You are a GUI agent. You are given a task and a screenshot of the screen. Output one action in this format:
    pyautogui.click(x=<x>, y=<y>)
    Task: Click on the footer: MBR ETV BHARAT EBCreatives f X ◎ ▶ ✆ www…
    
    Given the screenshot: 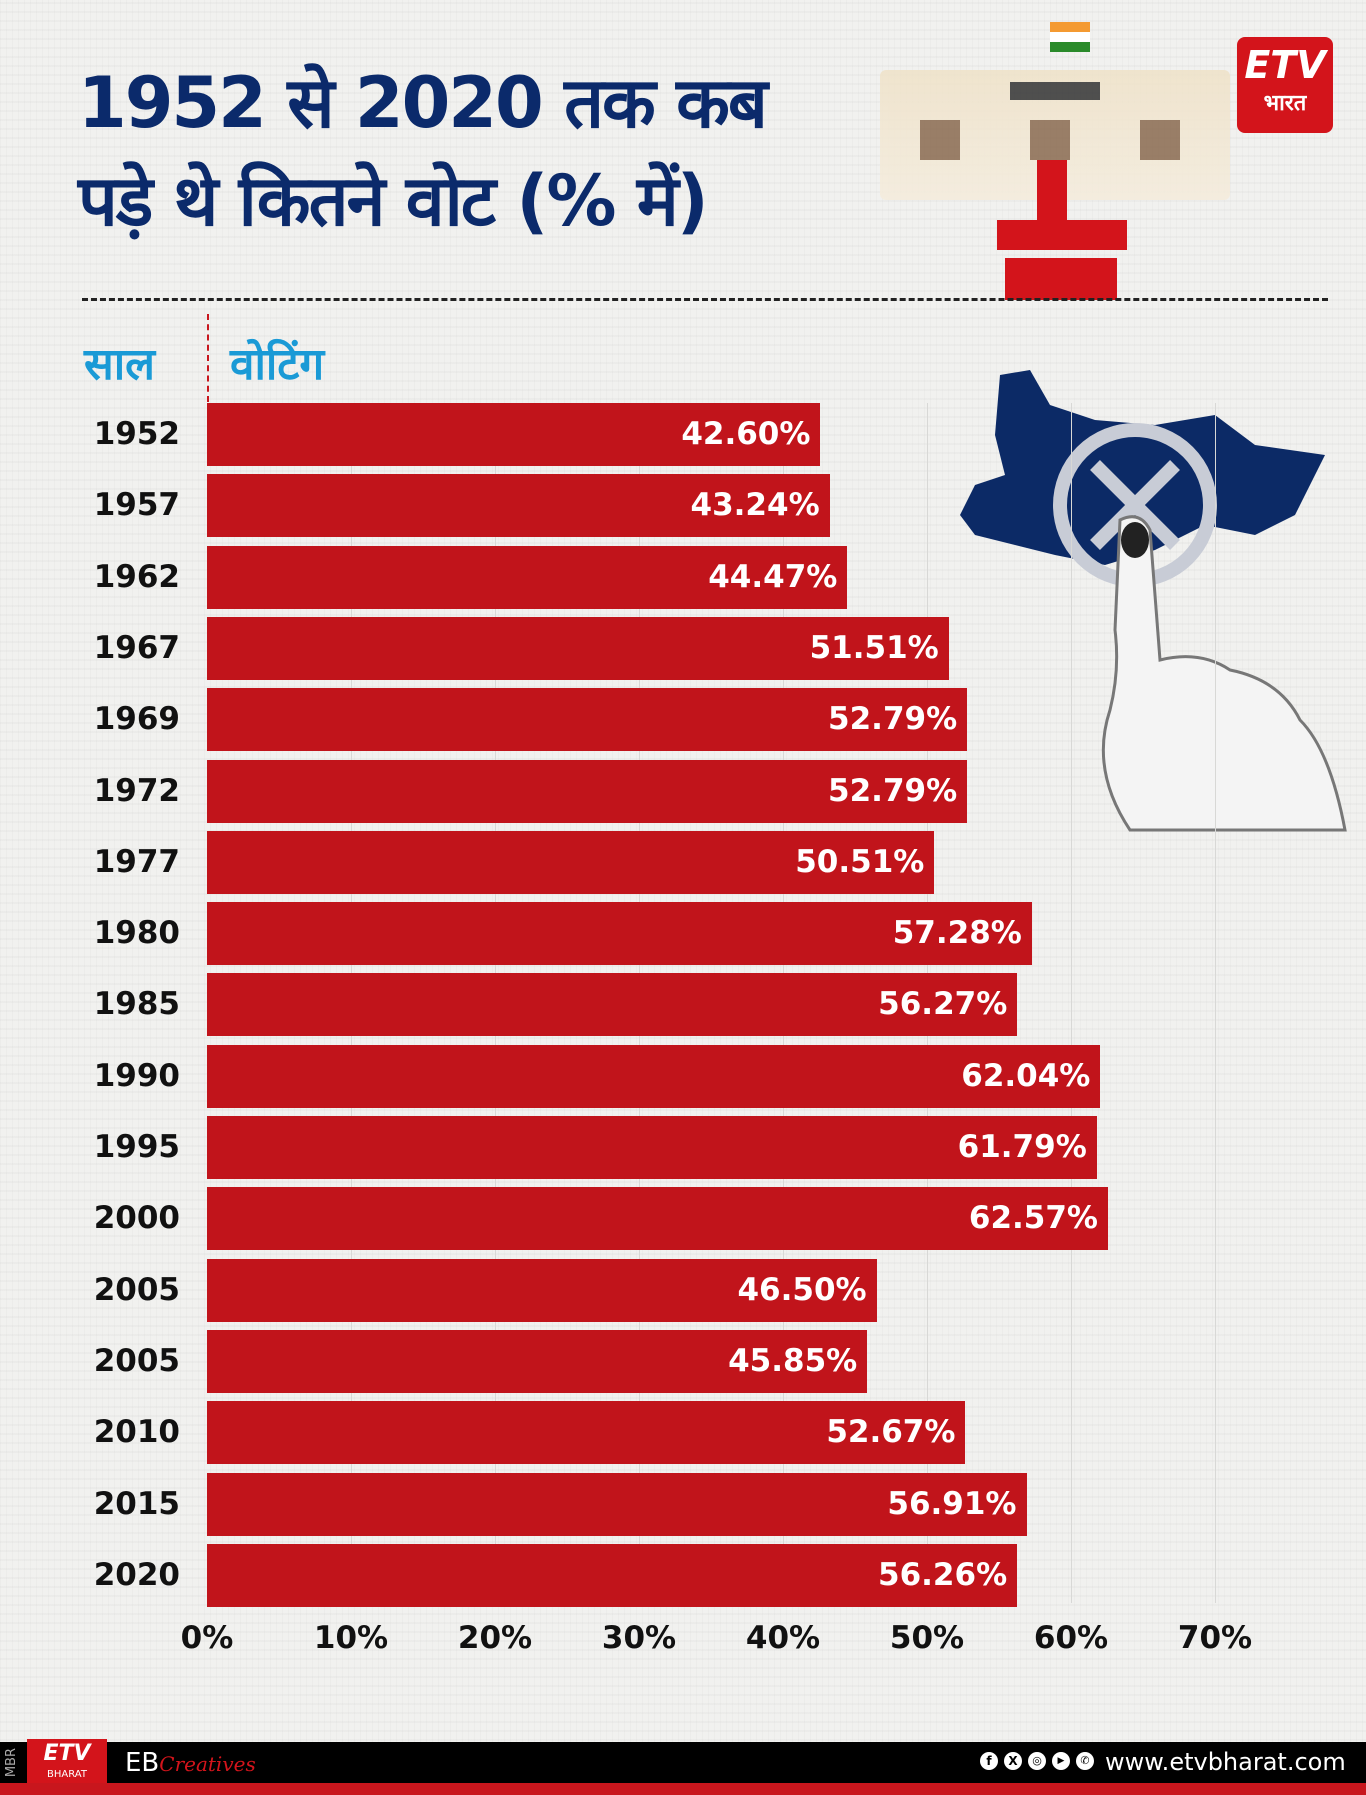 What is the action you would take?
    pyautogui.click(x=683, y=1762)
    